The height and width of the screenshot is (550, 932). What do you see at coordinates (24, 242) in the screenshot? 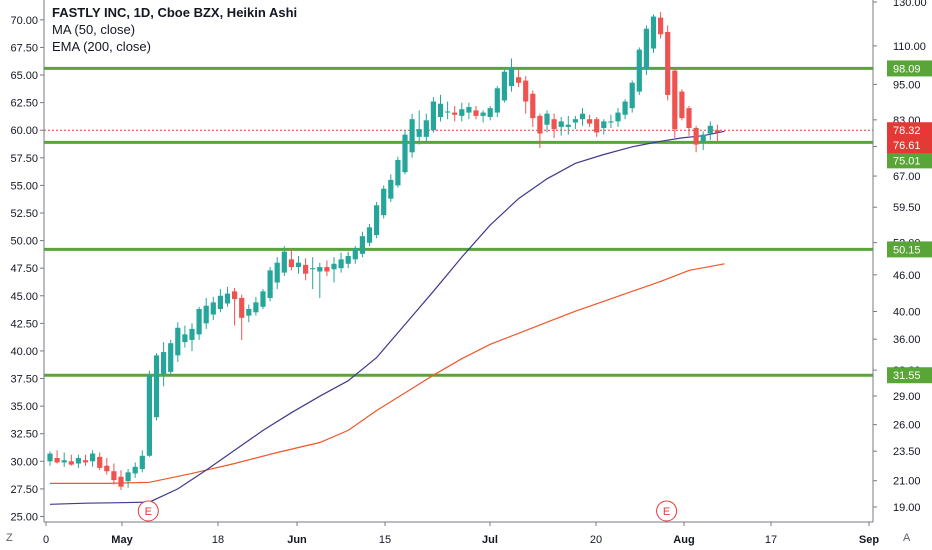
I see `left-tick-label: 50.00` at bounding box center [24, 242].